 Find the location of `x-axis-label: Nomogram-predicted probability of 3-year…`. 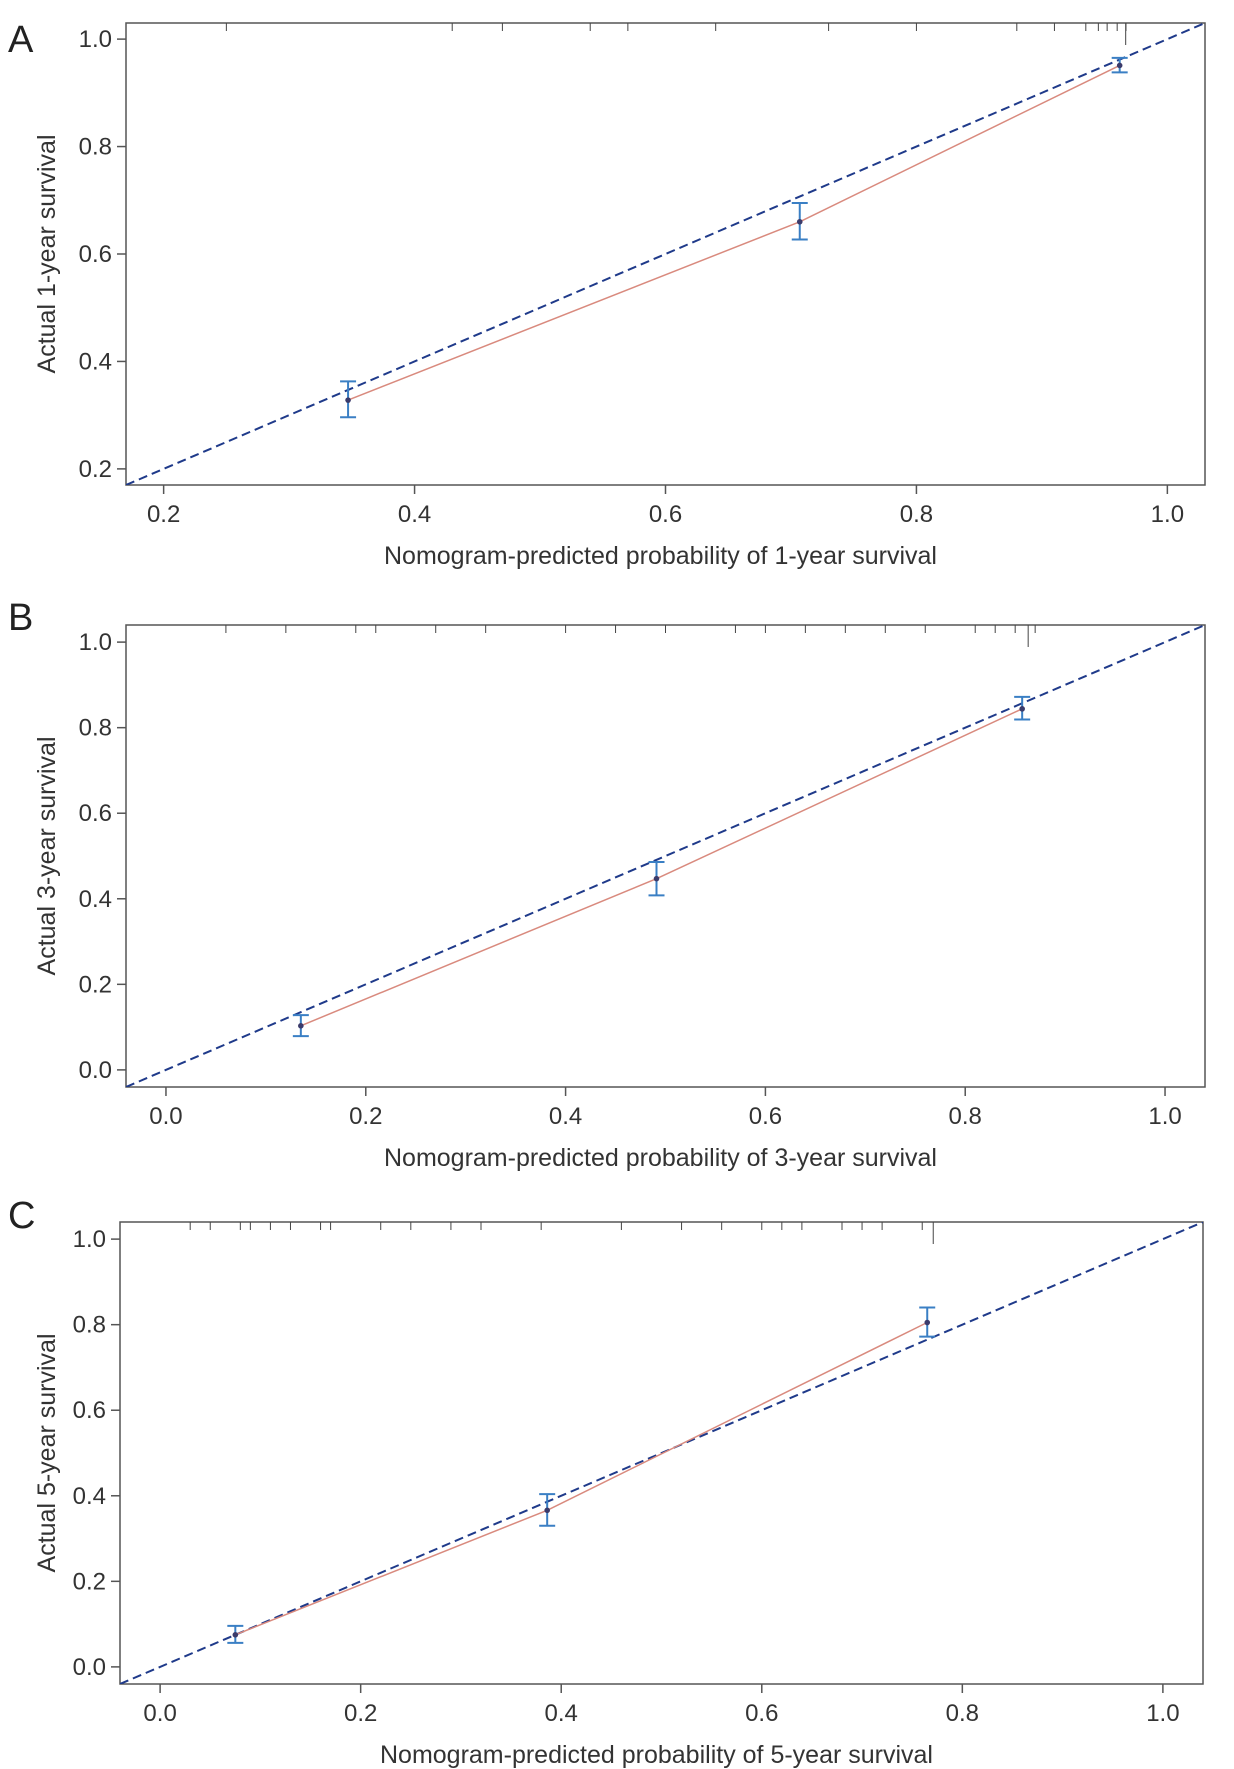

x-axis-label: Nomogram-predicted probability of 3-year… is located at coordinates (660, 1158).